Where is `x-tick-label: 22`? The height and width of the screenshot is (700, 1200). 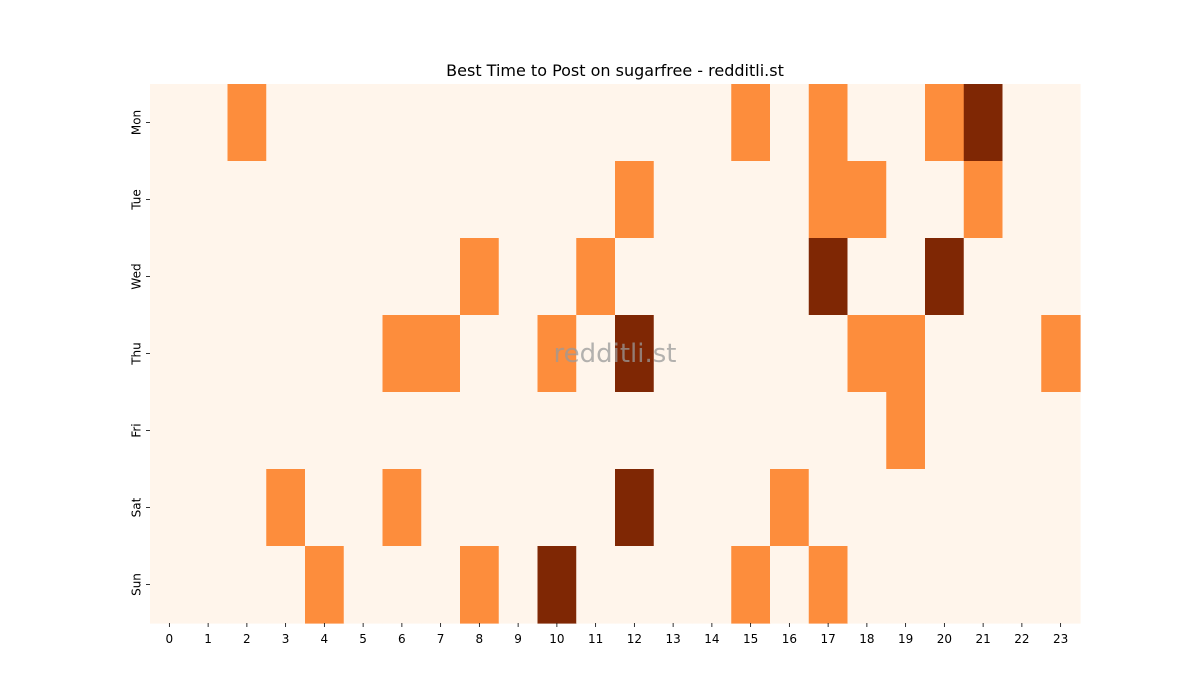
x-tick-label: 22 is located at coordinates (1021, 639).